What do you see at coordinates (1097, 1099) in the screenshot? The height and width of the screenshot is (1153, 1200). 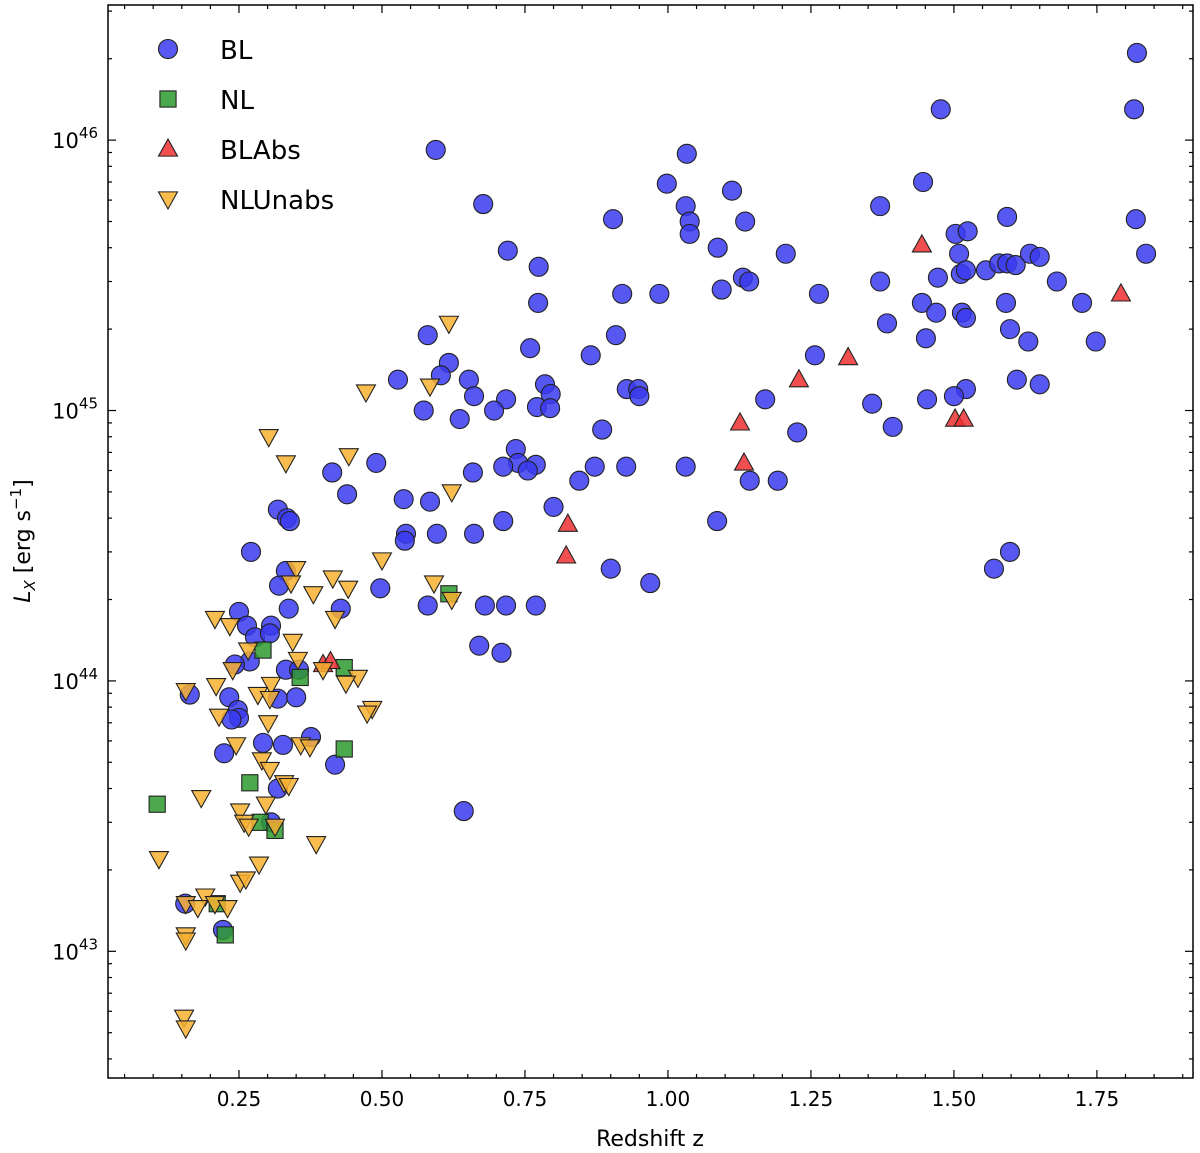 I see `x-tick-label: 1.75` at bounding box center [1097, 1099].